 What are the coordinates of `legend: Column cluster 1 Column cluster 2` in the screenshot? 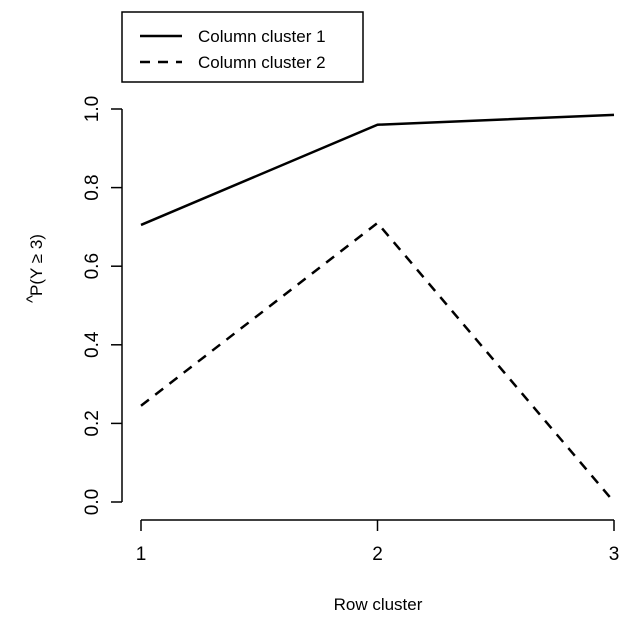 It's located at (242, 47).